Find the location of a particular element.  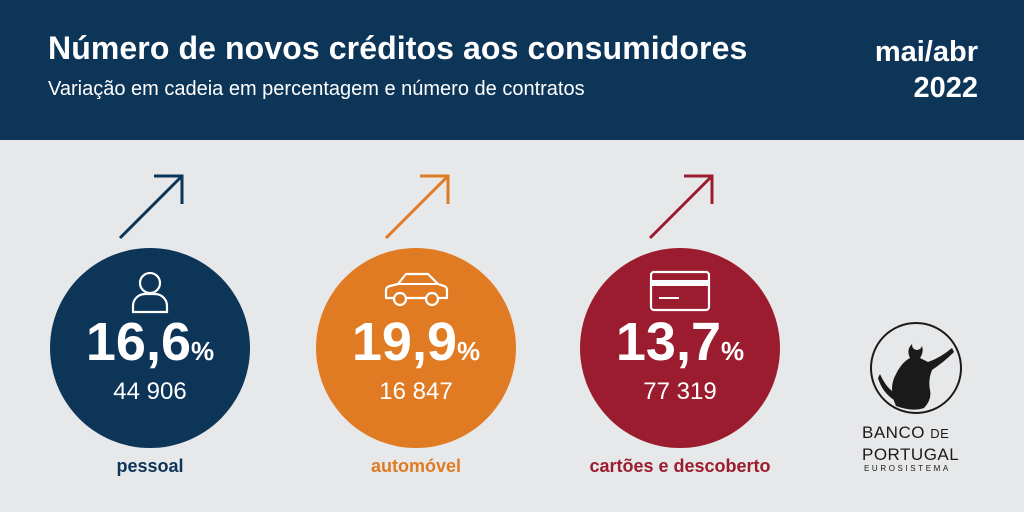

stat-circle: 13,7% 77 319 is located at coordinates (680, 348).